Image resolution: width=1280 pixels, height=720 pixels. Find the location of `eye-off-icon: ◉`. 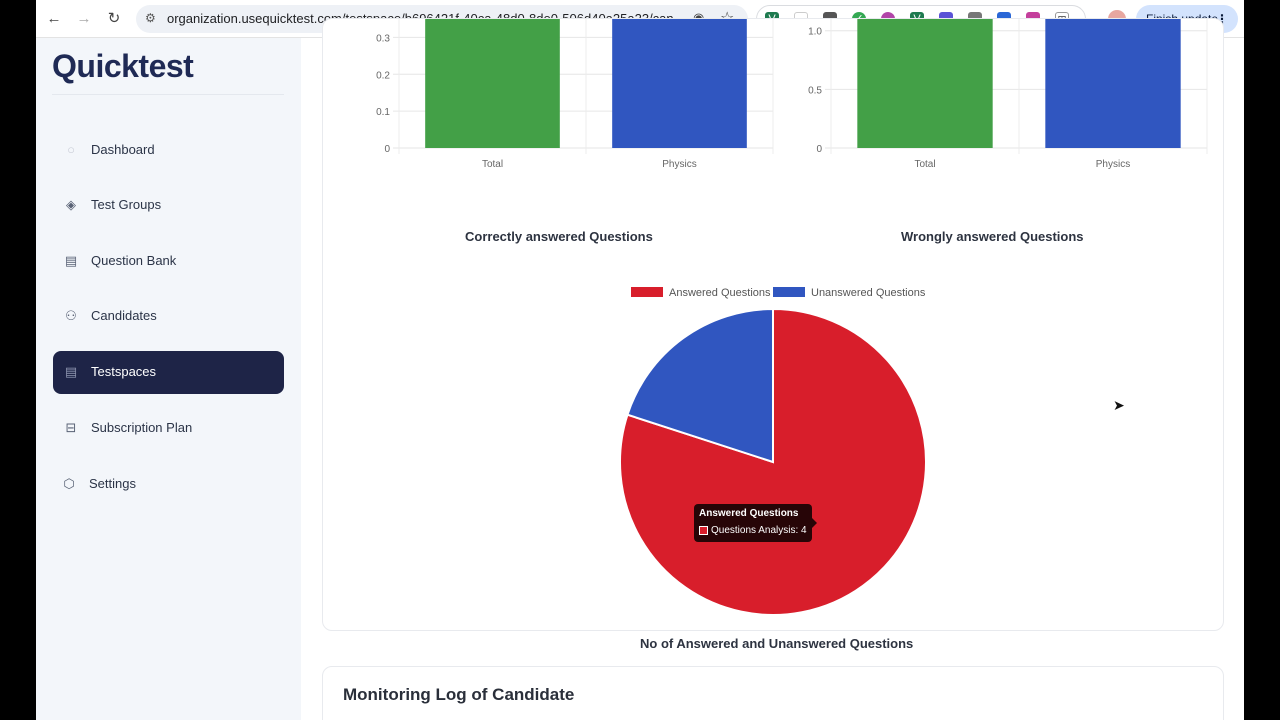

eye-off-icon: ◉ is located at coordinates (698, 18).